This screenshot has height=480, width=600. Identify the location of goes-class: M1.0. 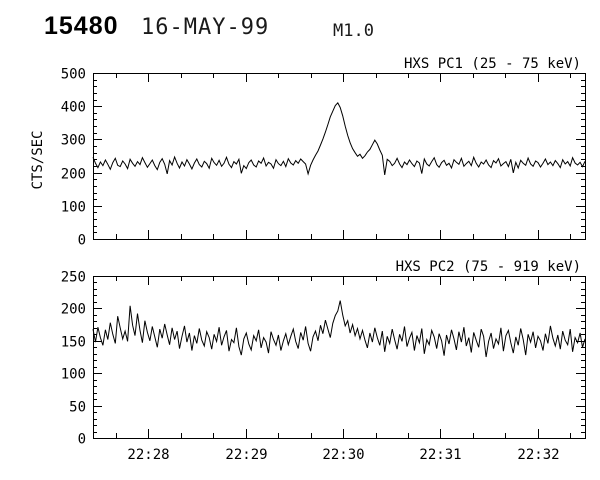
(353, 31).